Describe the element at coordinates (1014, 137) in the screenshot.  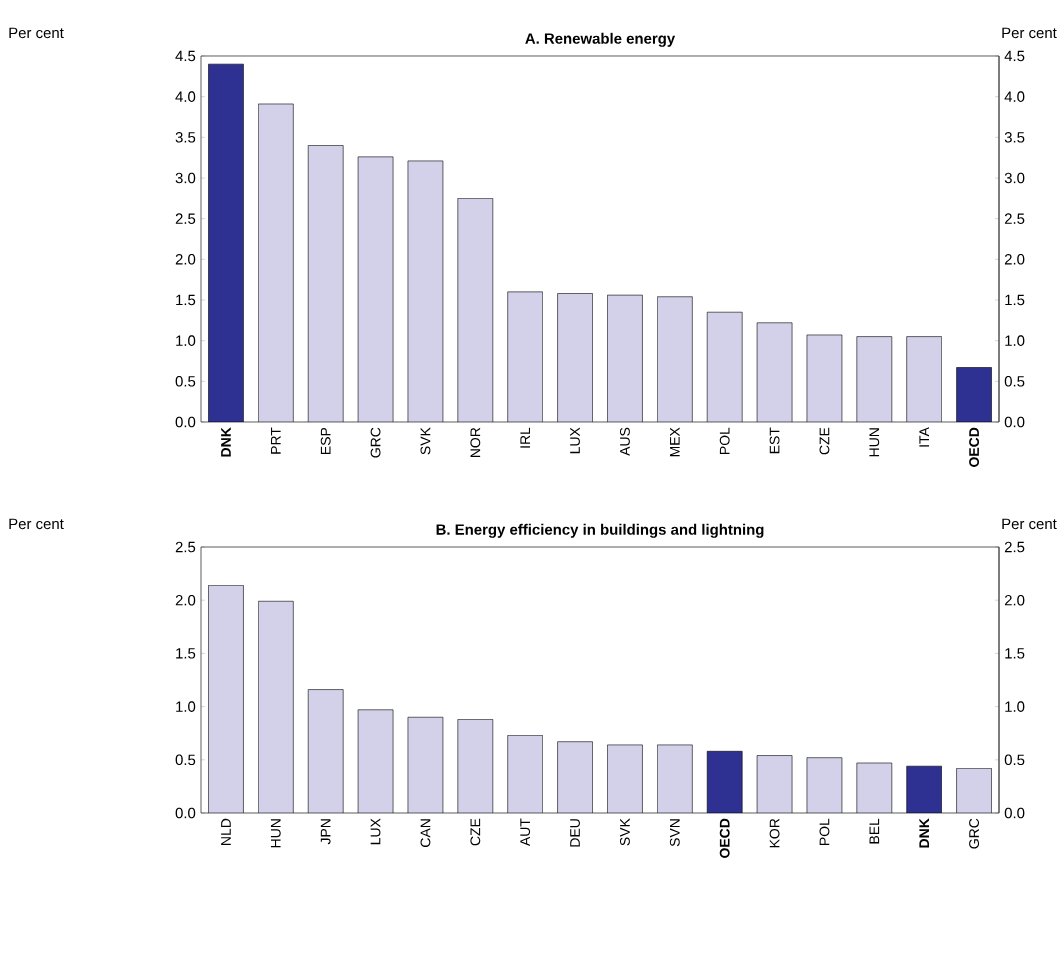
I see `y2-tick-label: 3.5` at that location.